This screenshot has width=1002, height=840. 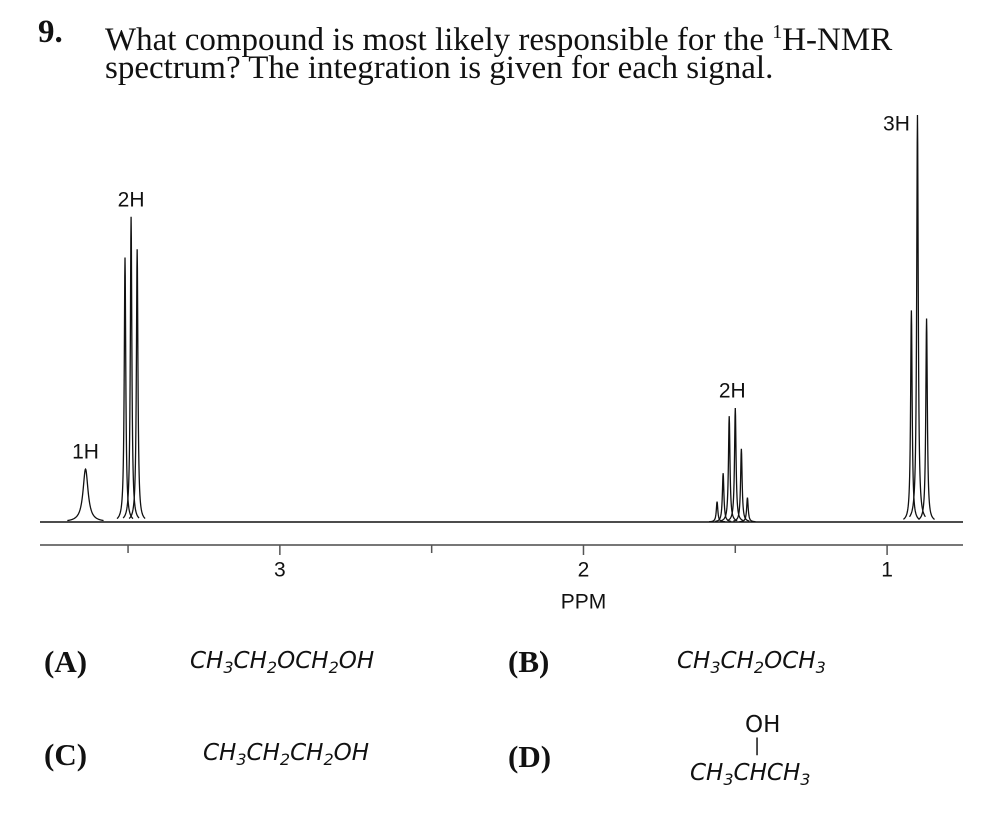 I want to click on integration-label: 1H, so click(x=85, y=452).